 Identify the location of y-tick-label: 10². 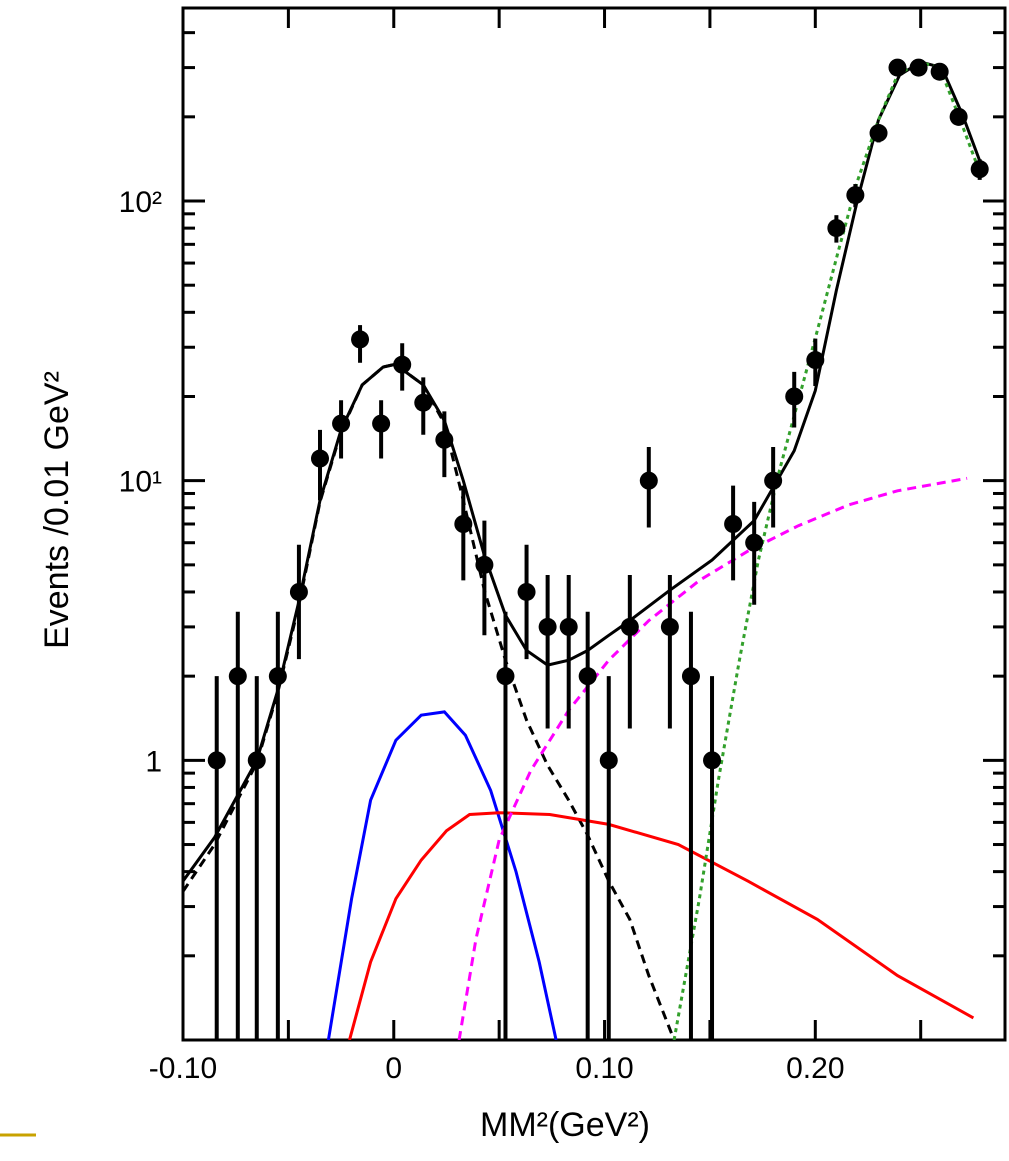
(140, 202).